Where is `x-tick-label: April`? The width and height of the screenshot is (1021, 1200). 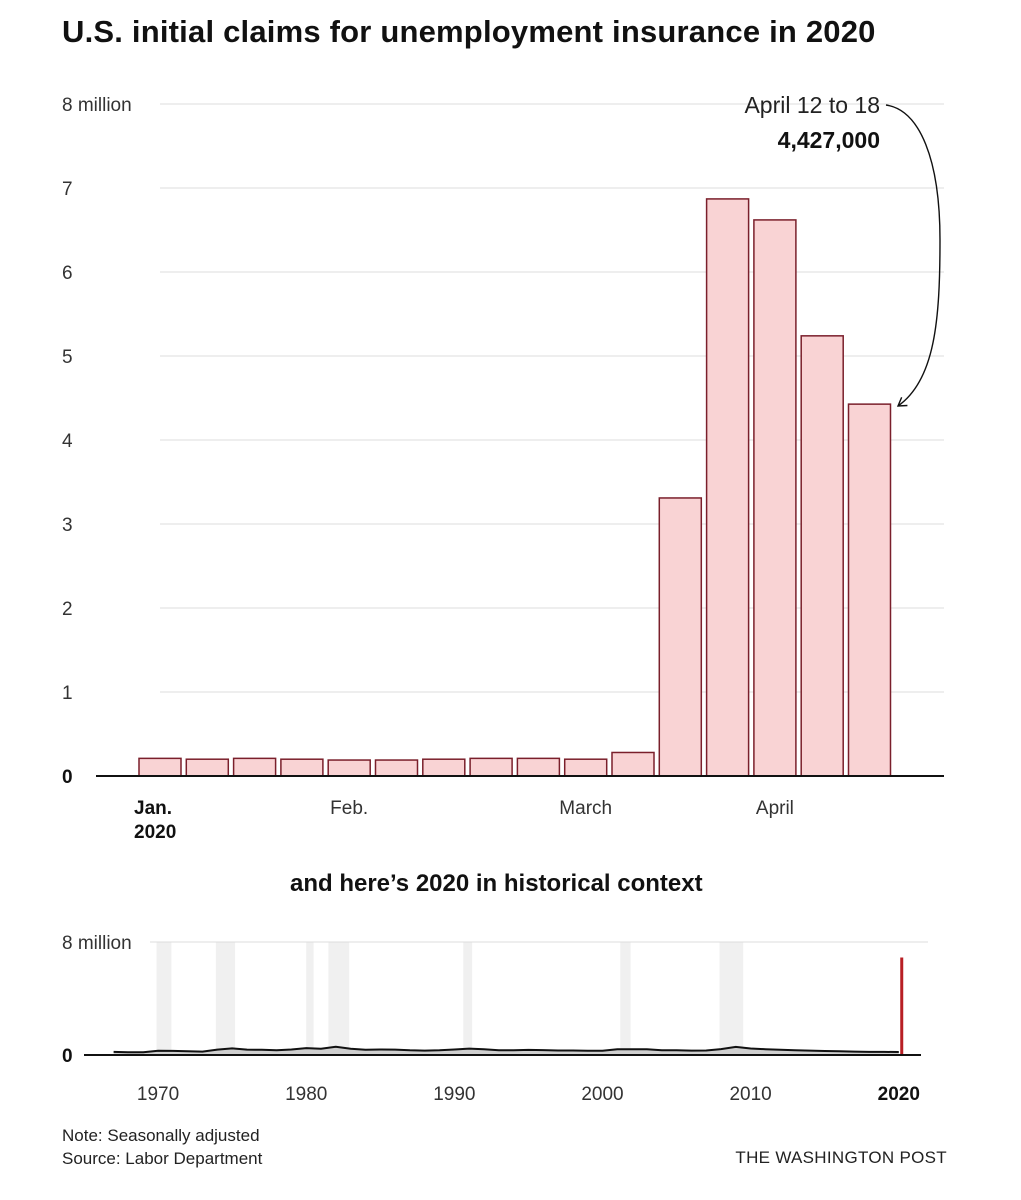
x-tick-label: April is located at coordinates (775, 808).